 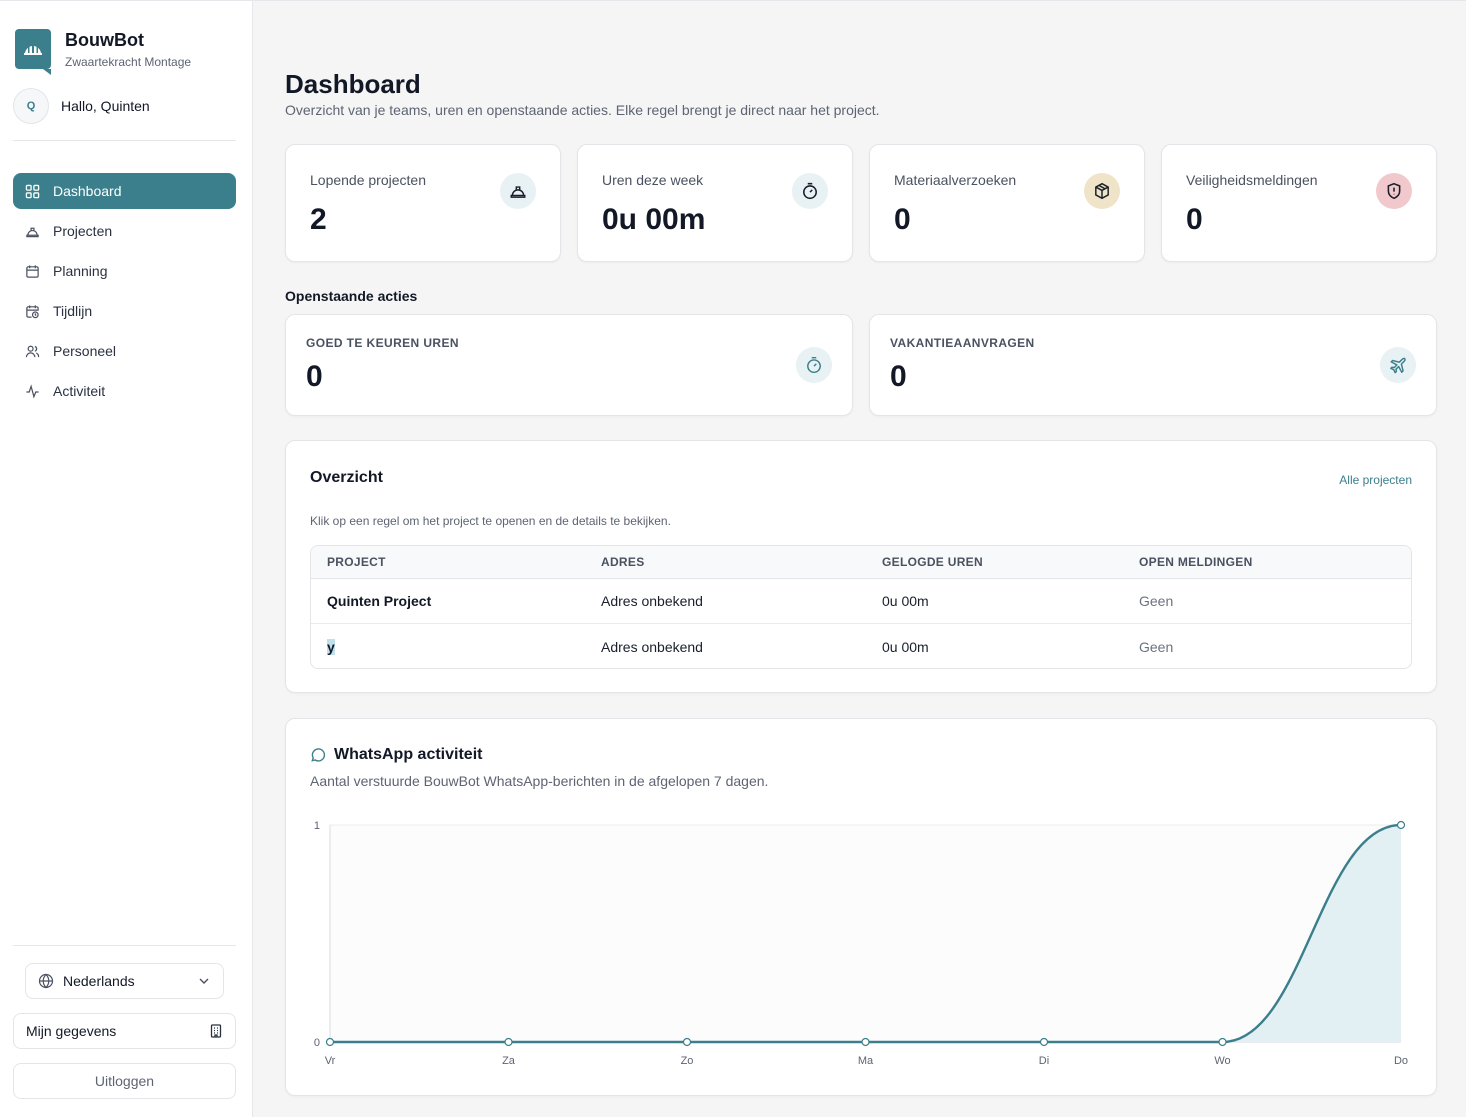 I want to click on action-card-hours: GOED TE KEUREN UREN 0, so click(x=569, y=365).